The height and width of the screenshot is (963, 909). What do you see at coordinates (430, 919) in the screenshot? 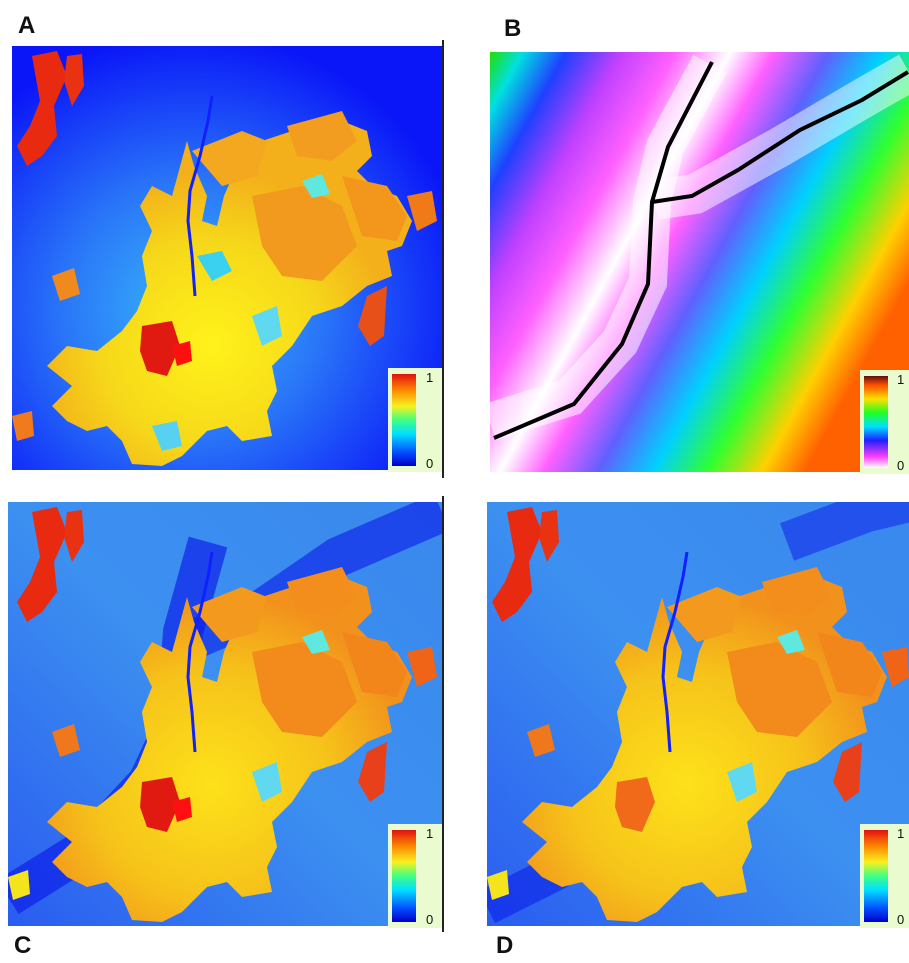
I see `colorbar-c-min: 0` at bounding box center [430, 919].